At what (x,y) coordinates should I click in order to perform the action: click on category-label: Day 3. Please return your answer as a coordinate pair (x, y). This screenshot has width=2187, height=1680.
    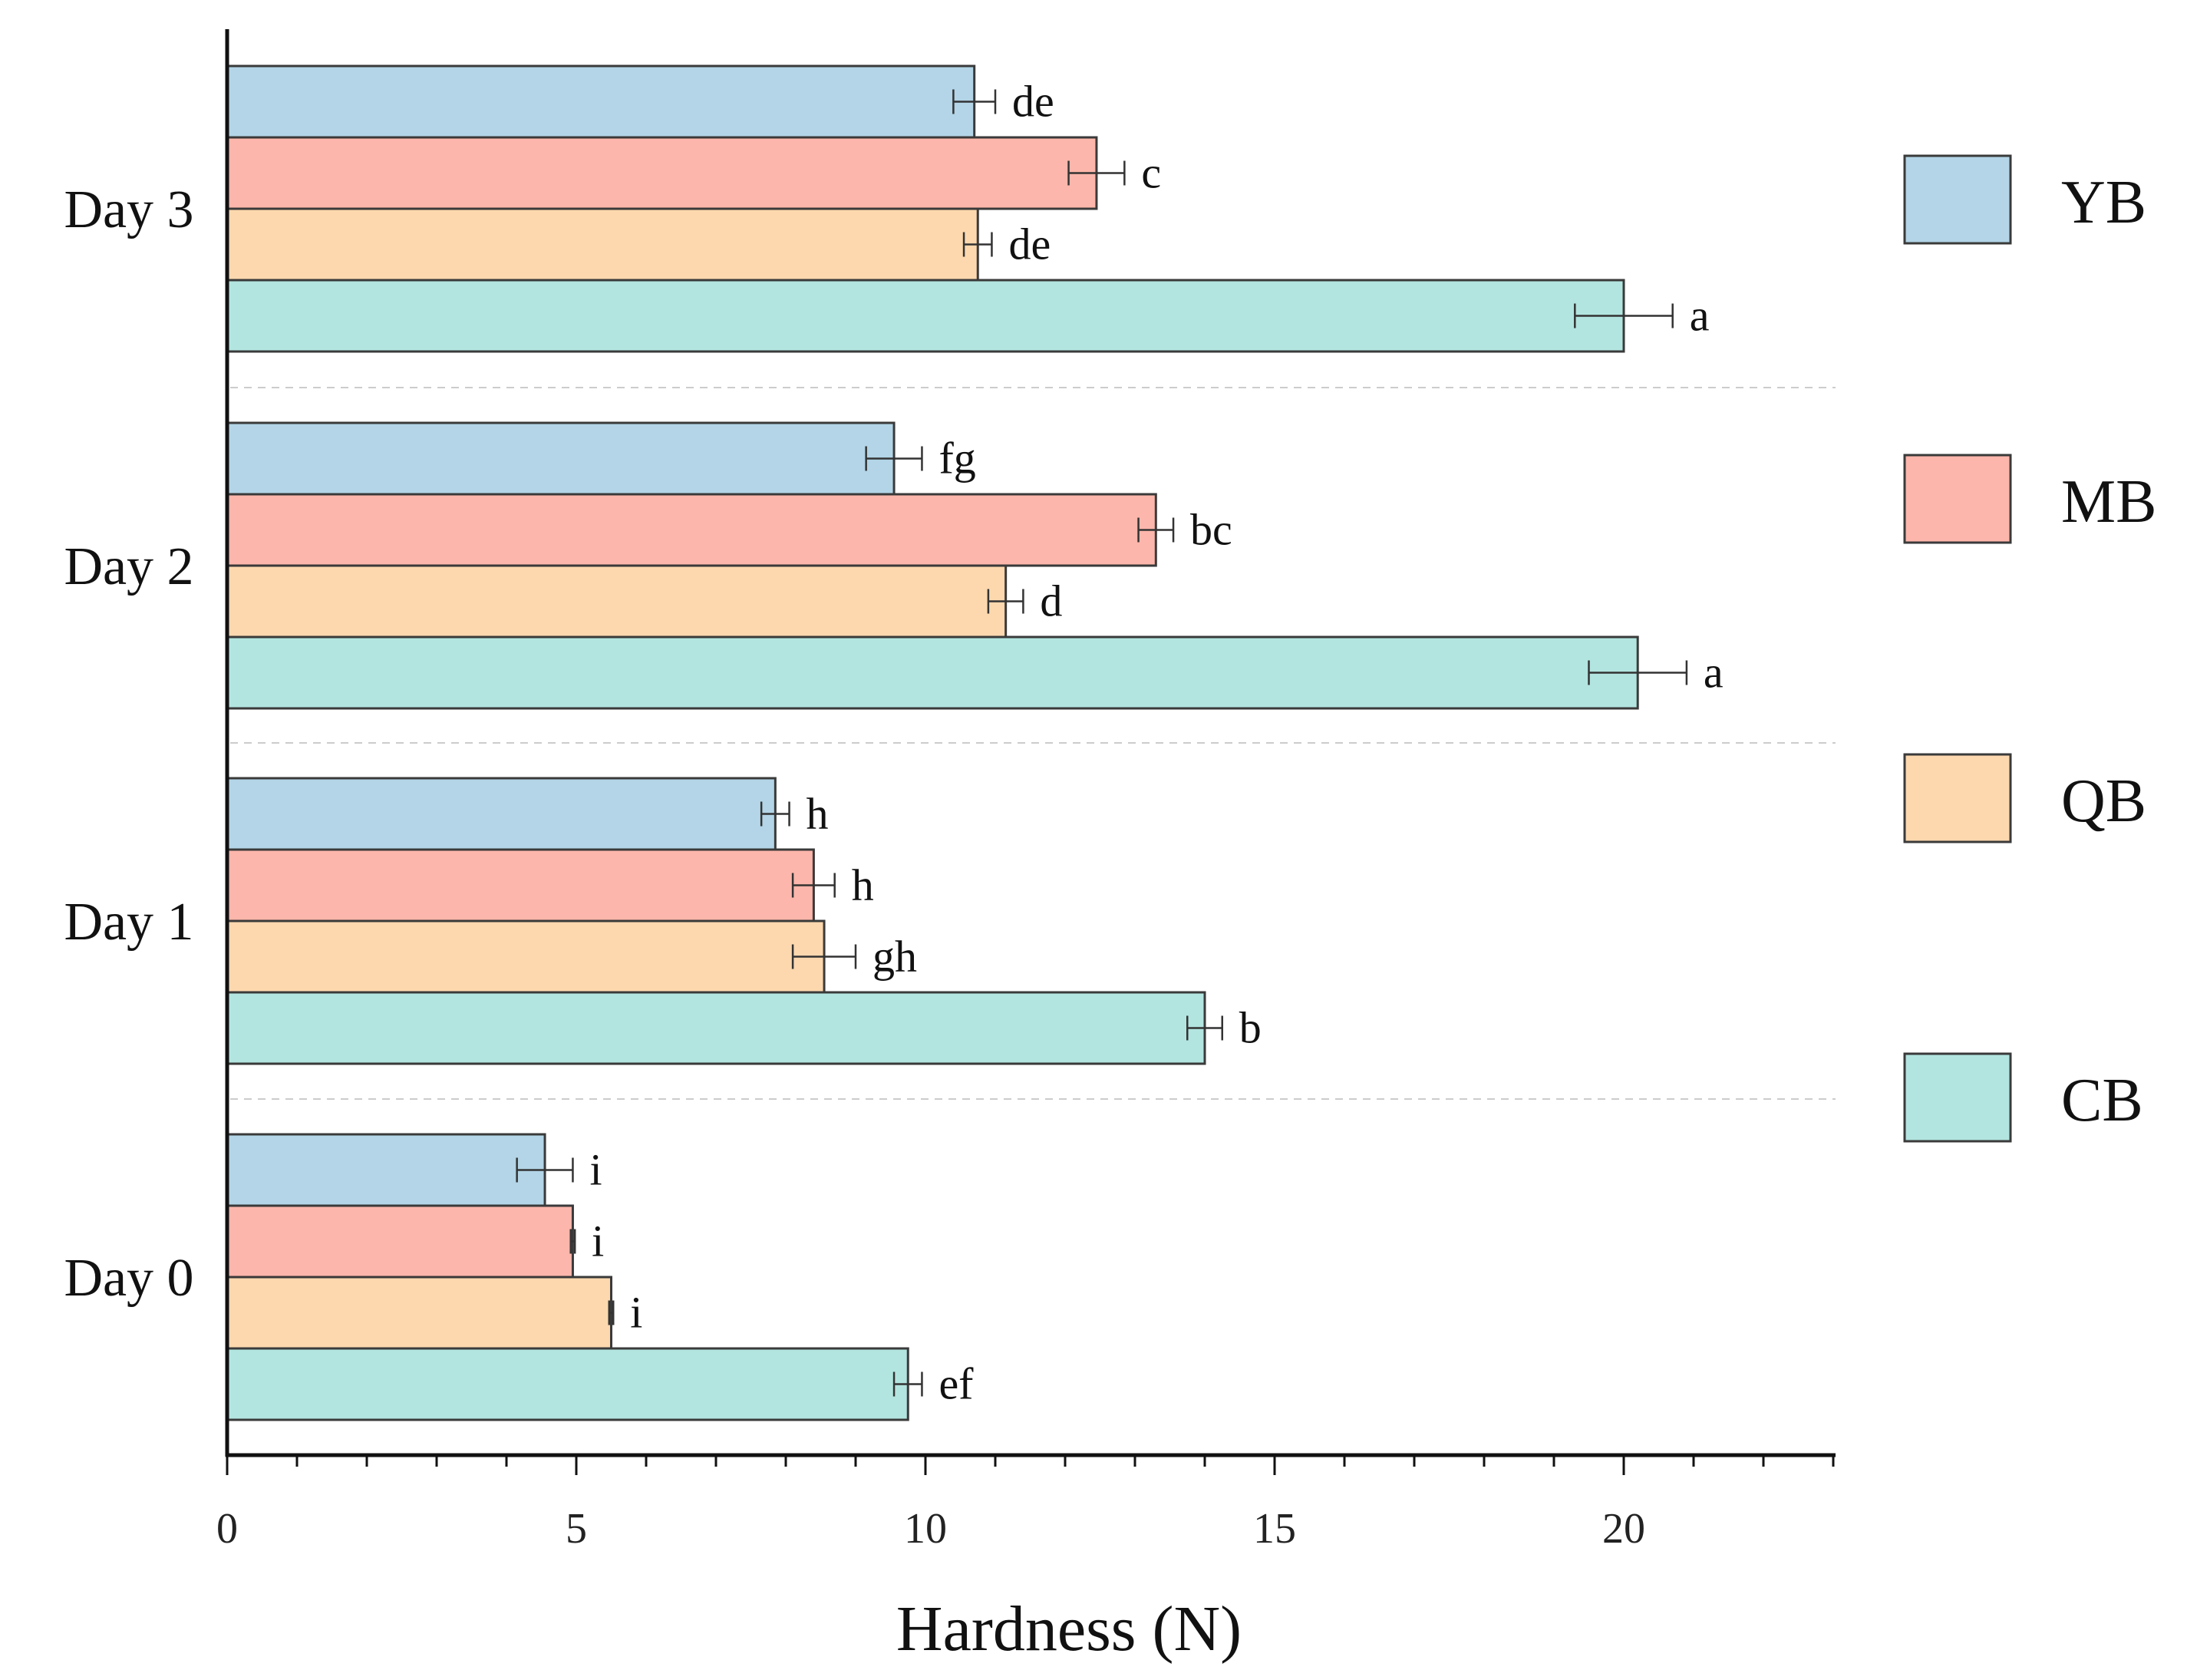
    Looking at the image, I should click on (128, 209).